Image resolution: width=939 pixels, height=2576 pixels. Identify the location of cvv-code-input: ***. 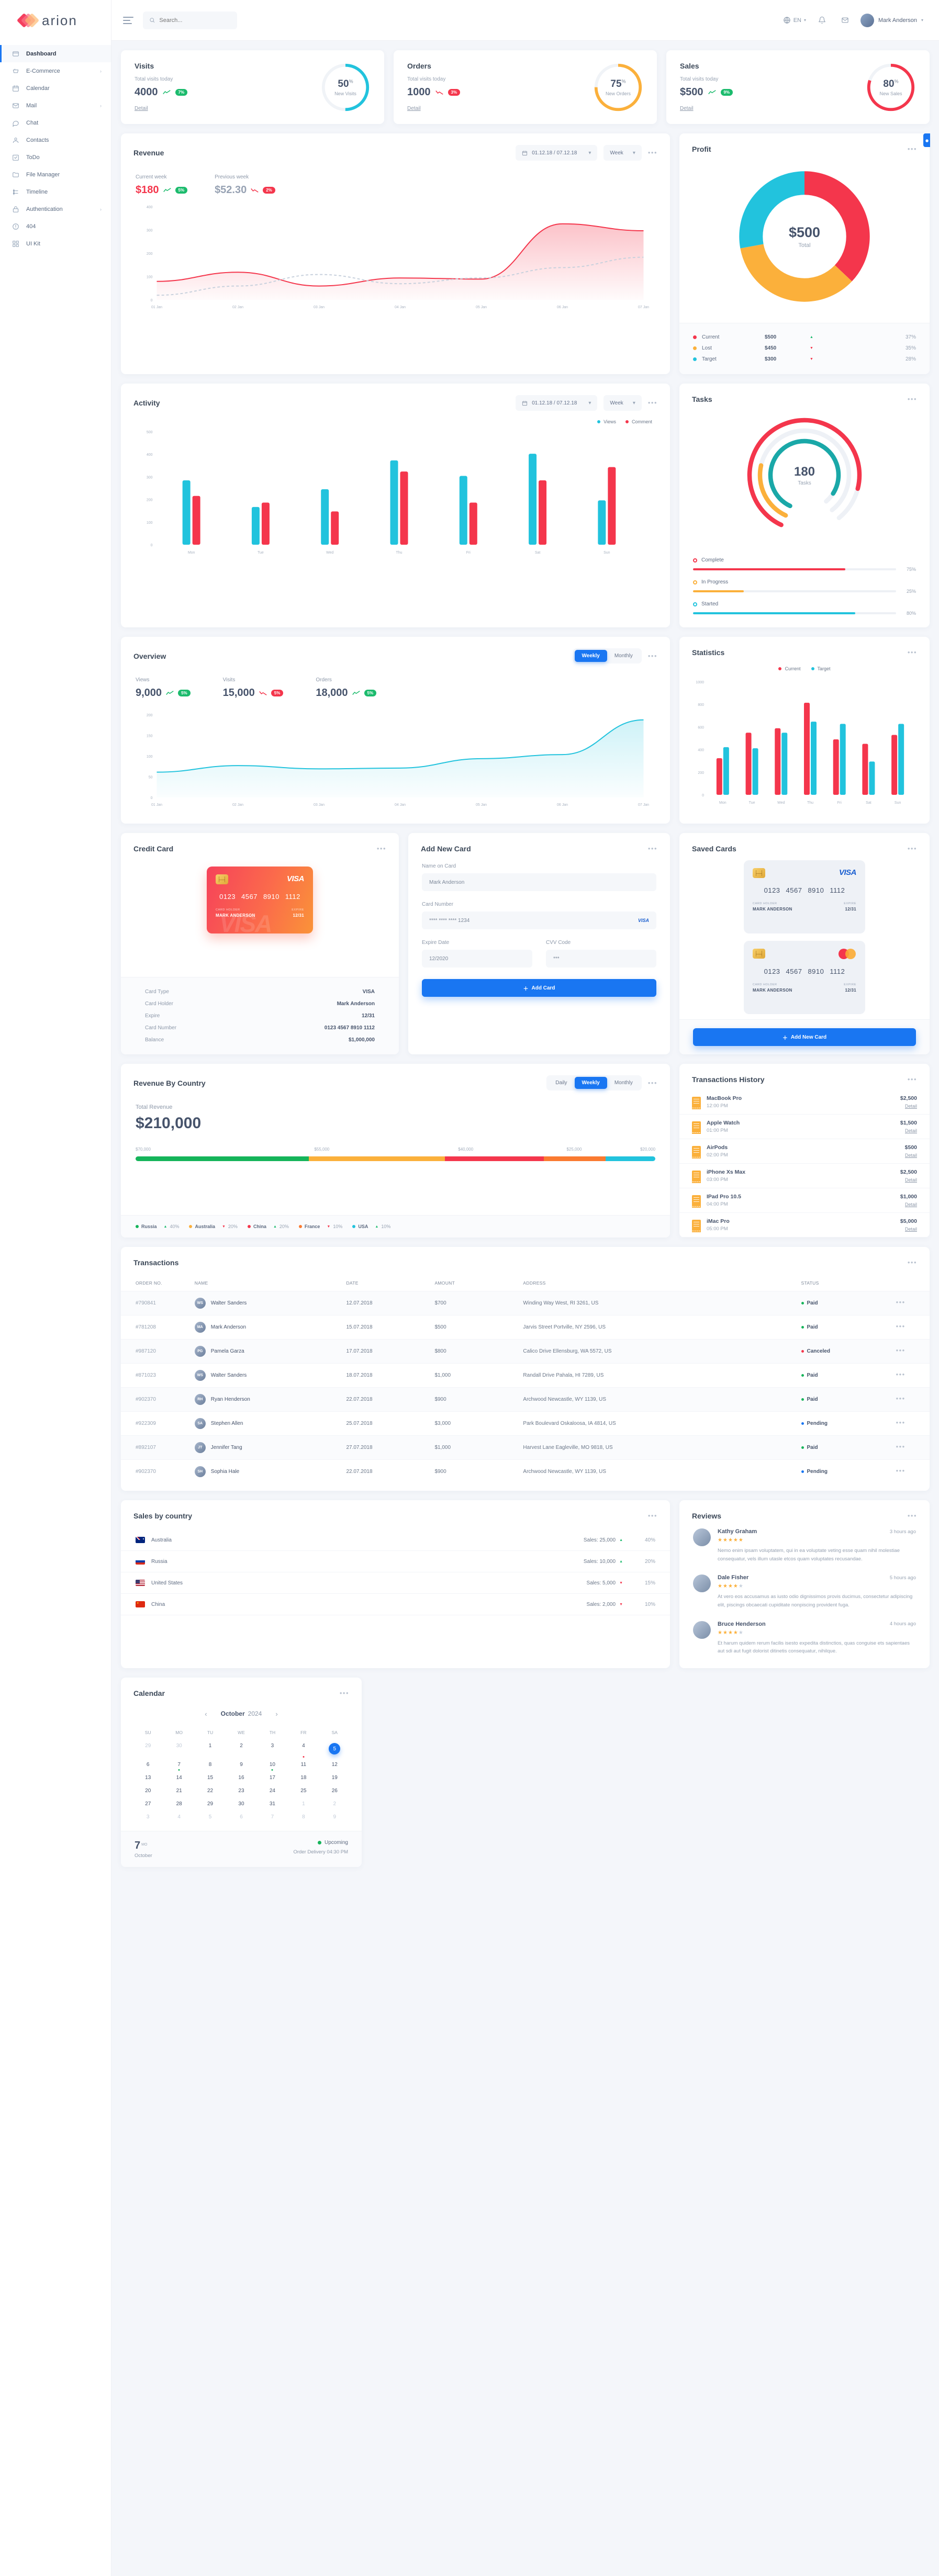
(601, 959).